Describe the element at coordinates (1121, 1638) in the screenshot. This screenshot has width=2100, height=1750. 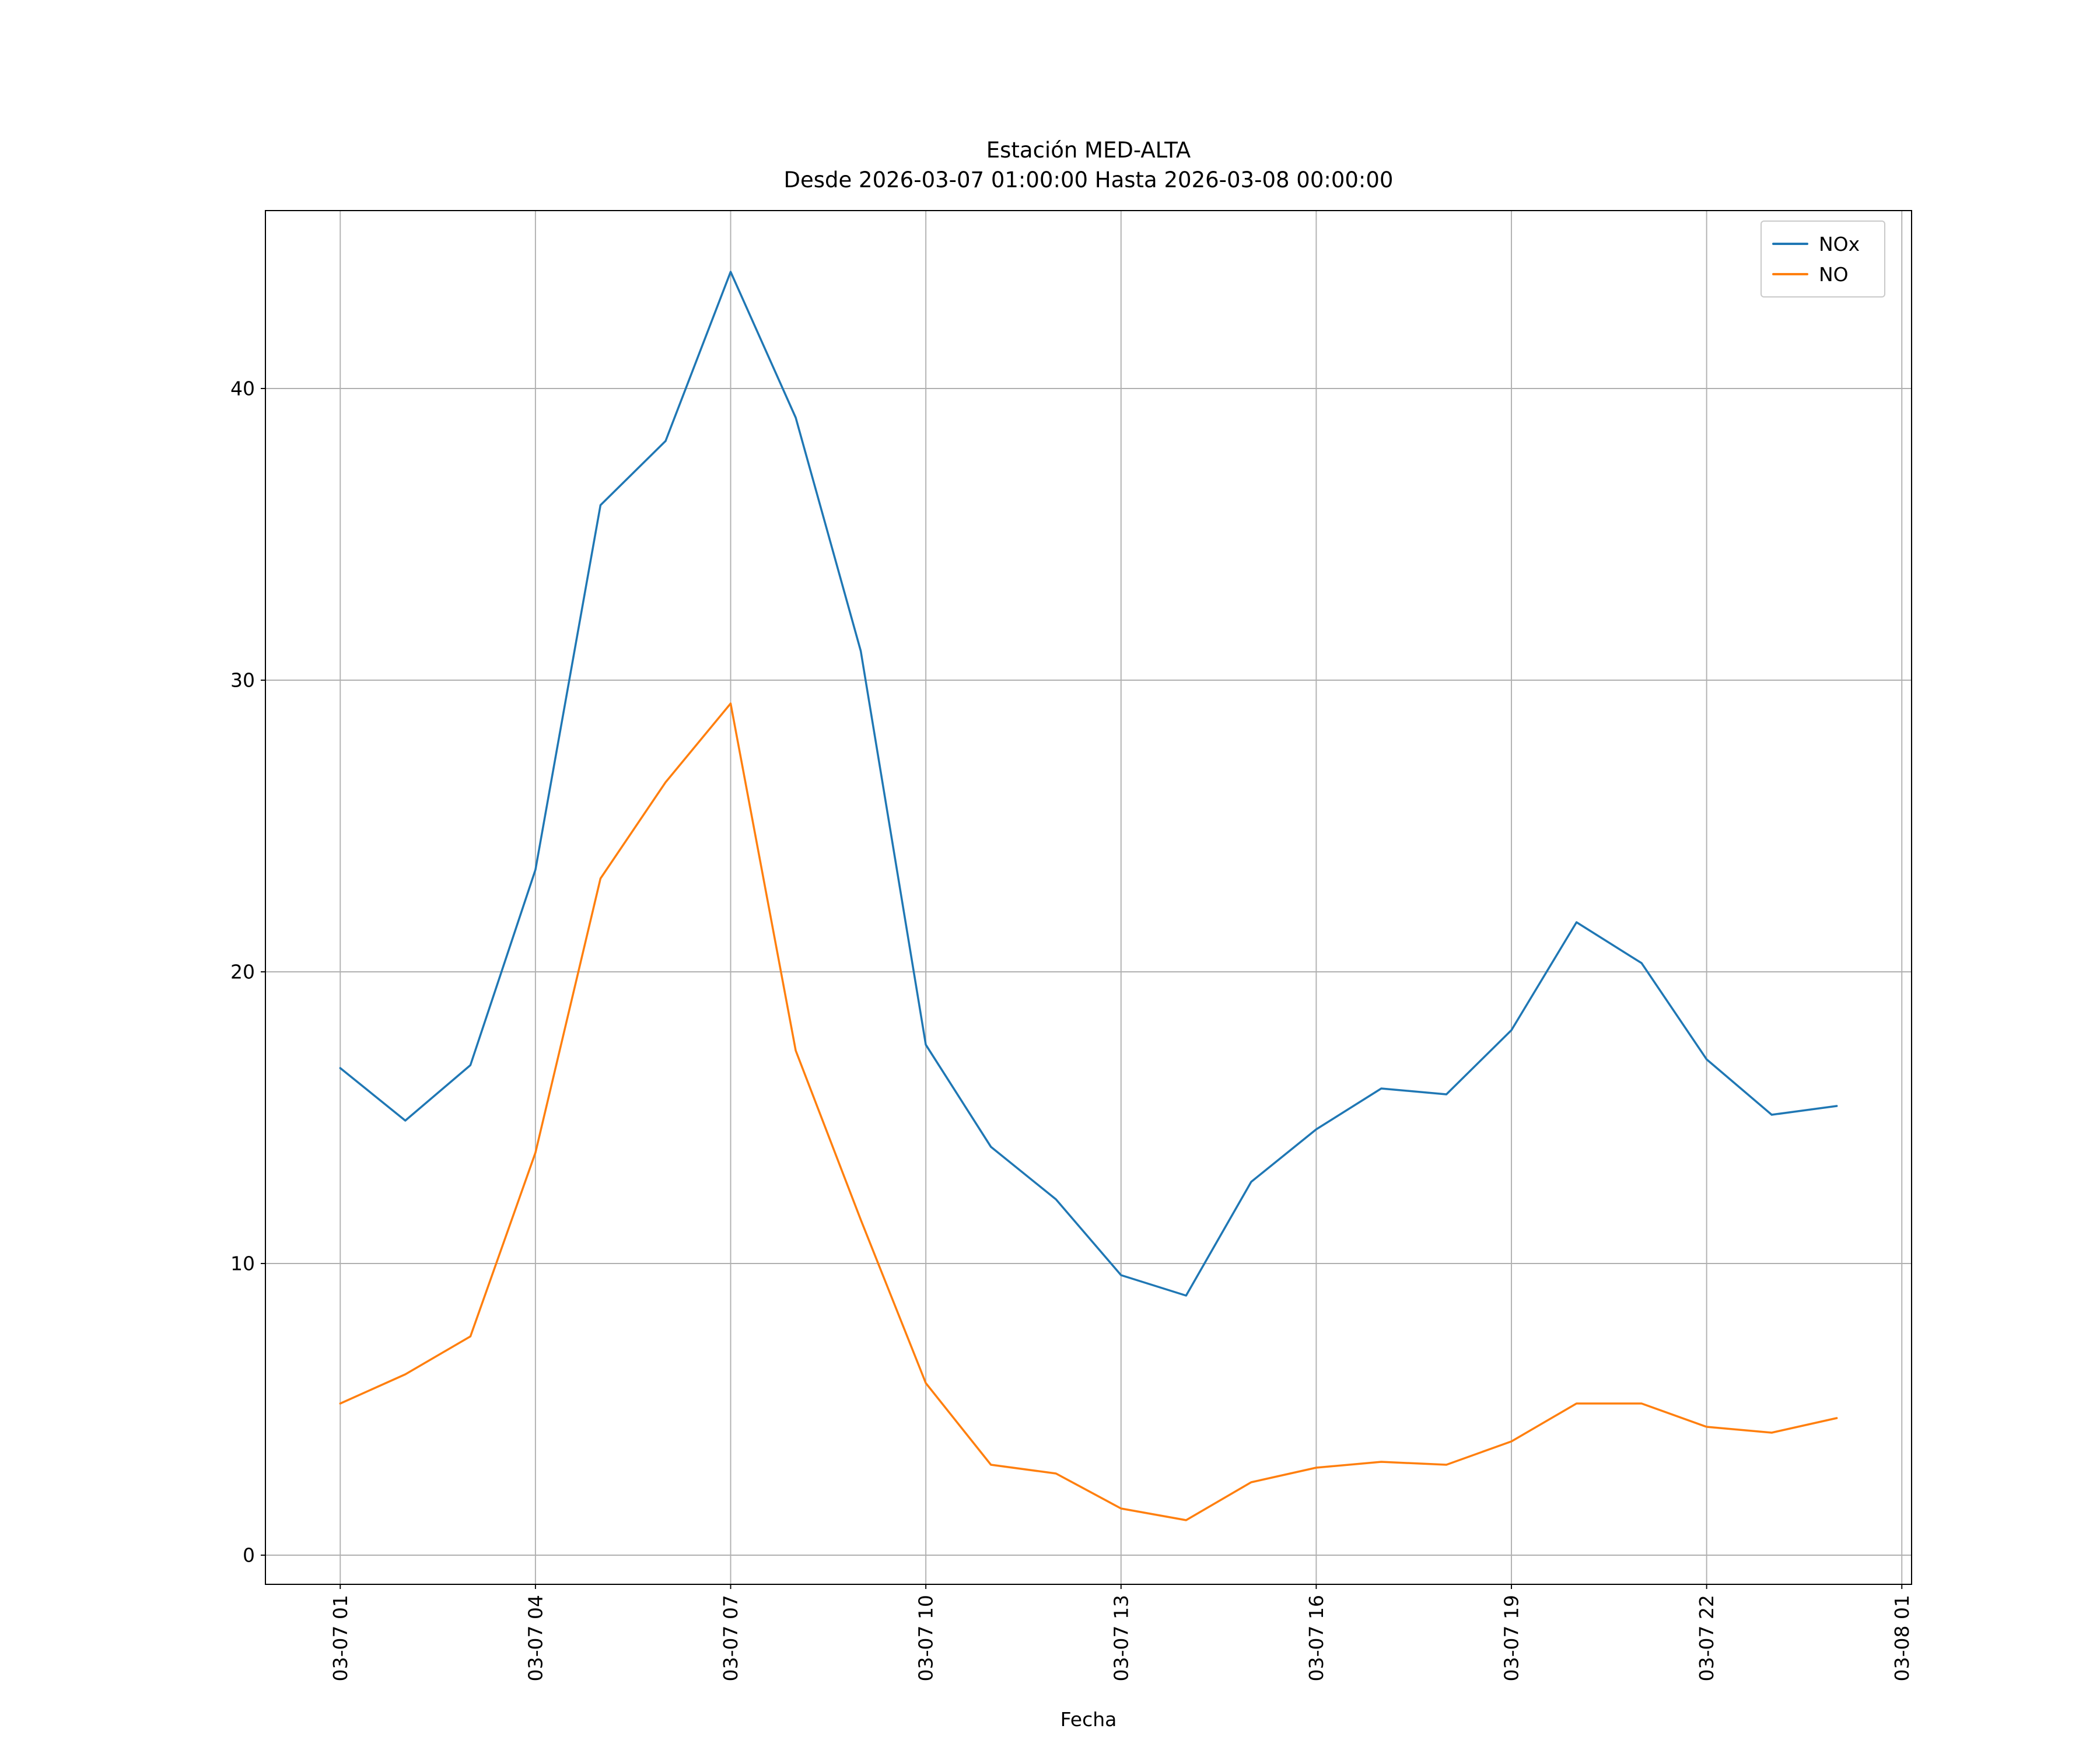
I see `x-tick-label: 03-07 13` at that location.